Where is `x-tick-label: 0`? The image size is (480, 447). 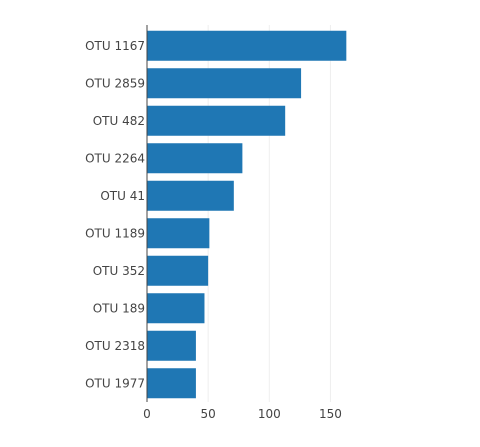 x-tick-label: 0 is located at coordinates (147, 414).